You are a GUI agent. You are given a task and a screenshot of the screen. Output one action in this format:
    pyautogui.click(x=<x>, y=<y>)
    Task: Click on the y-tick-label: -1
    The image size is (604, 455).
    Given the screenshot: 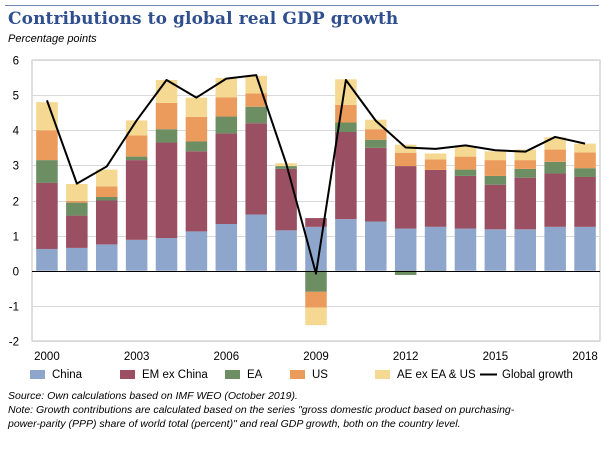 What is the action you would take?
    pyautogui.click(x=14, y=308)
    